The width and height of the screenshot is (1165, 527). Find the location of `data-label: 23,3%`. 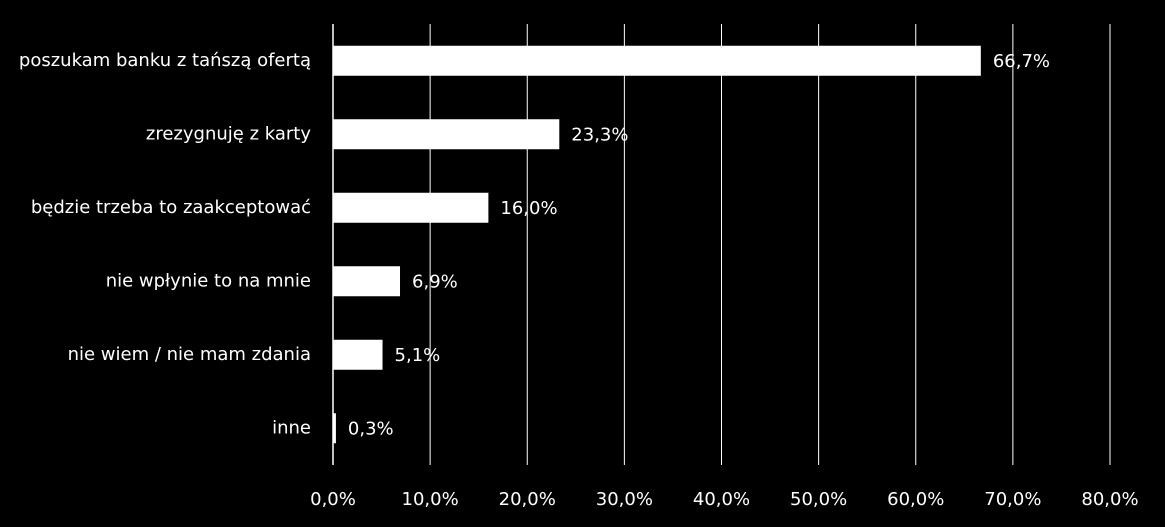

data-label: 23,3% is located at coordinates (599, 134).